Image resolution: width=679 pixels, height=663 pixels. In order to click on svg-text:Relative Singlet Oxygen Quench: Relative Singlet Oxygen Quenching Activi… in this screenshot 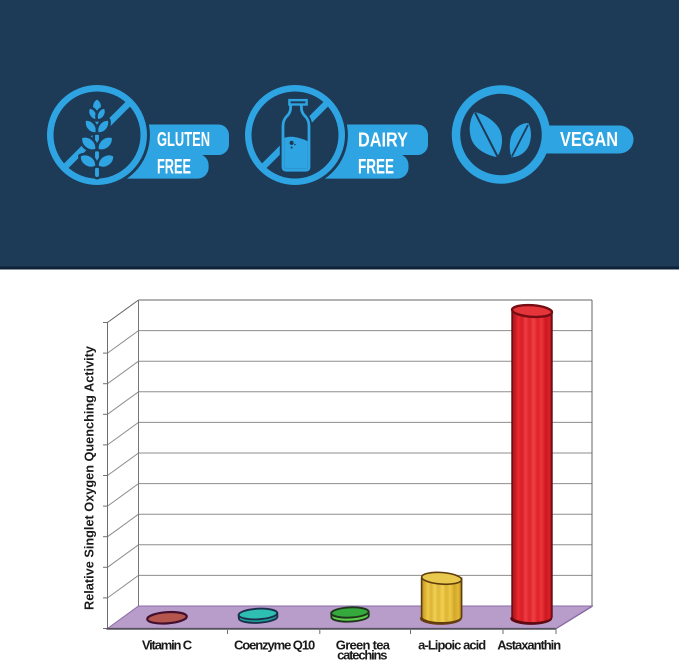, I will do `click(89, 477)`.